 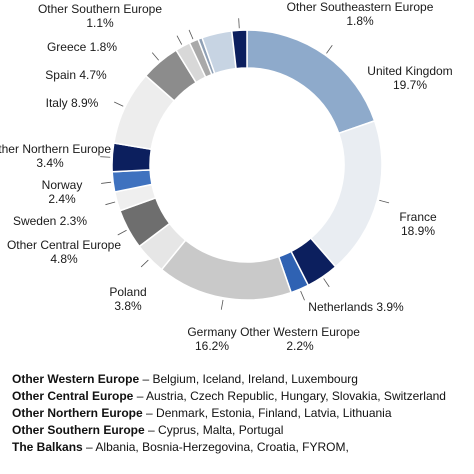 What do you see at coordinates (216, 430) in the screenshot?
I see `note-text: – Cyprus, Malta, Portugal` at bounding box center [216, 430].